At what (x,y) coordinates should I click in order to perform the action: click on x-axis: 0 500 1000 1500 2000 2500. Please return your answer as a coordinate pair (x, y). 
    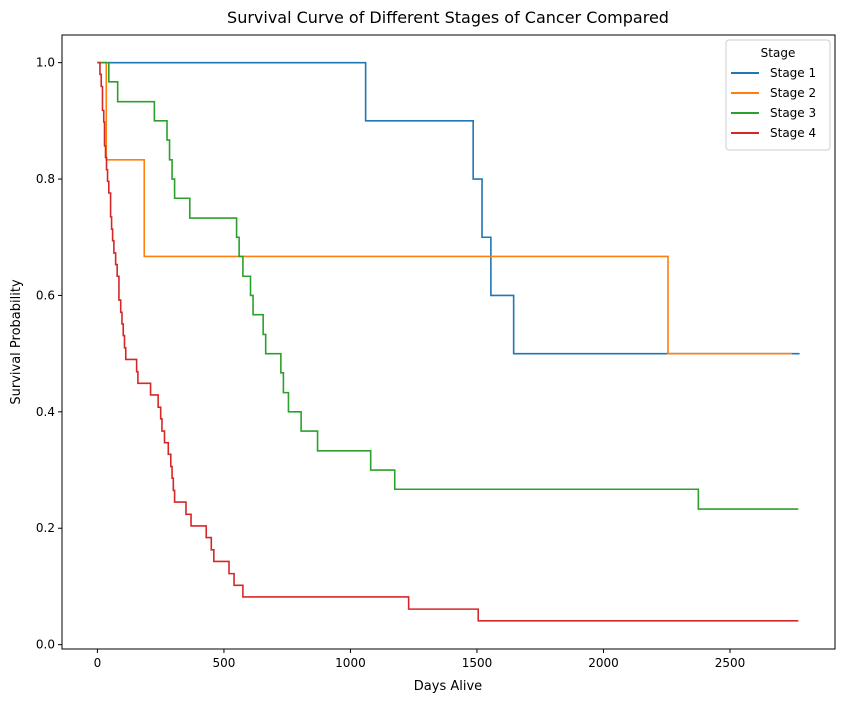
    Looking at the image, I should click on (420, 659).